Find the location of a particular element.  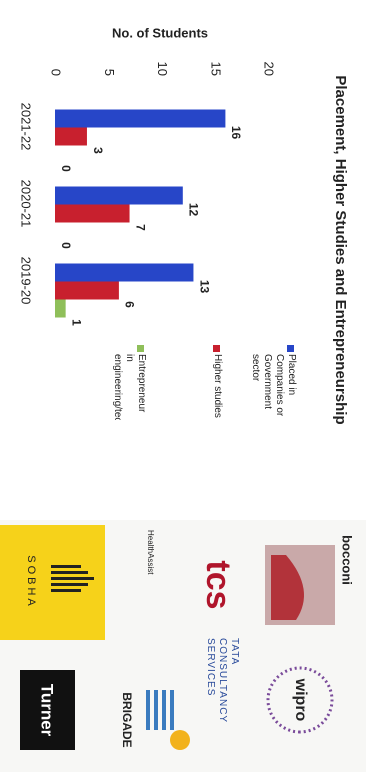

logo-bocconi: bocconi is located at coordinates (347, 560).